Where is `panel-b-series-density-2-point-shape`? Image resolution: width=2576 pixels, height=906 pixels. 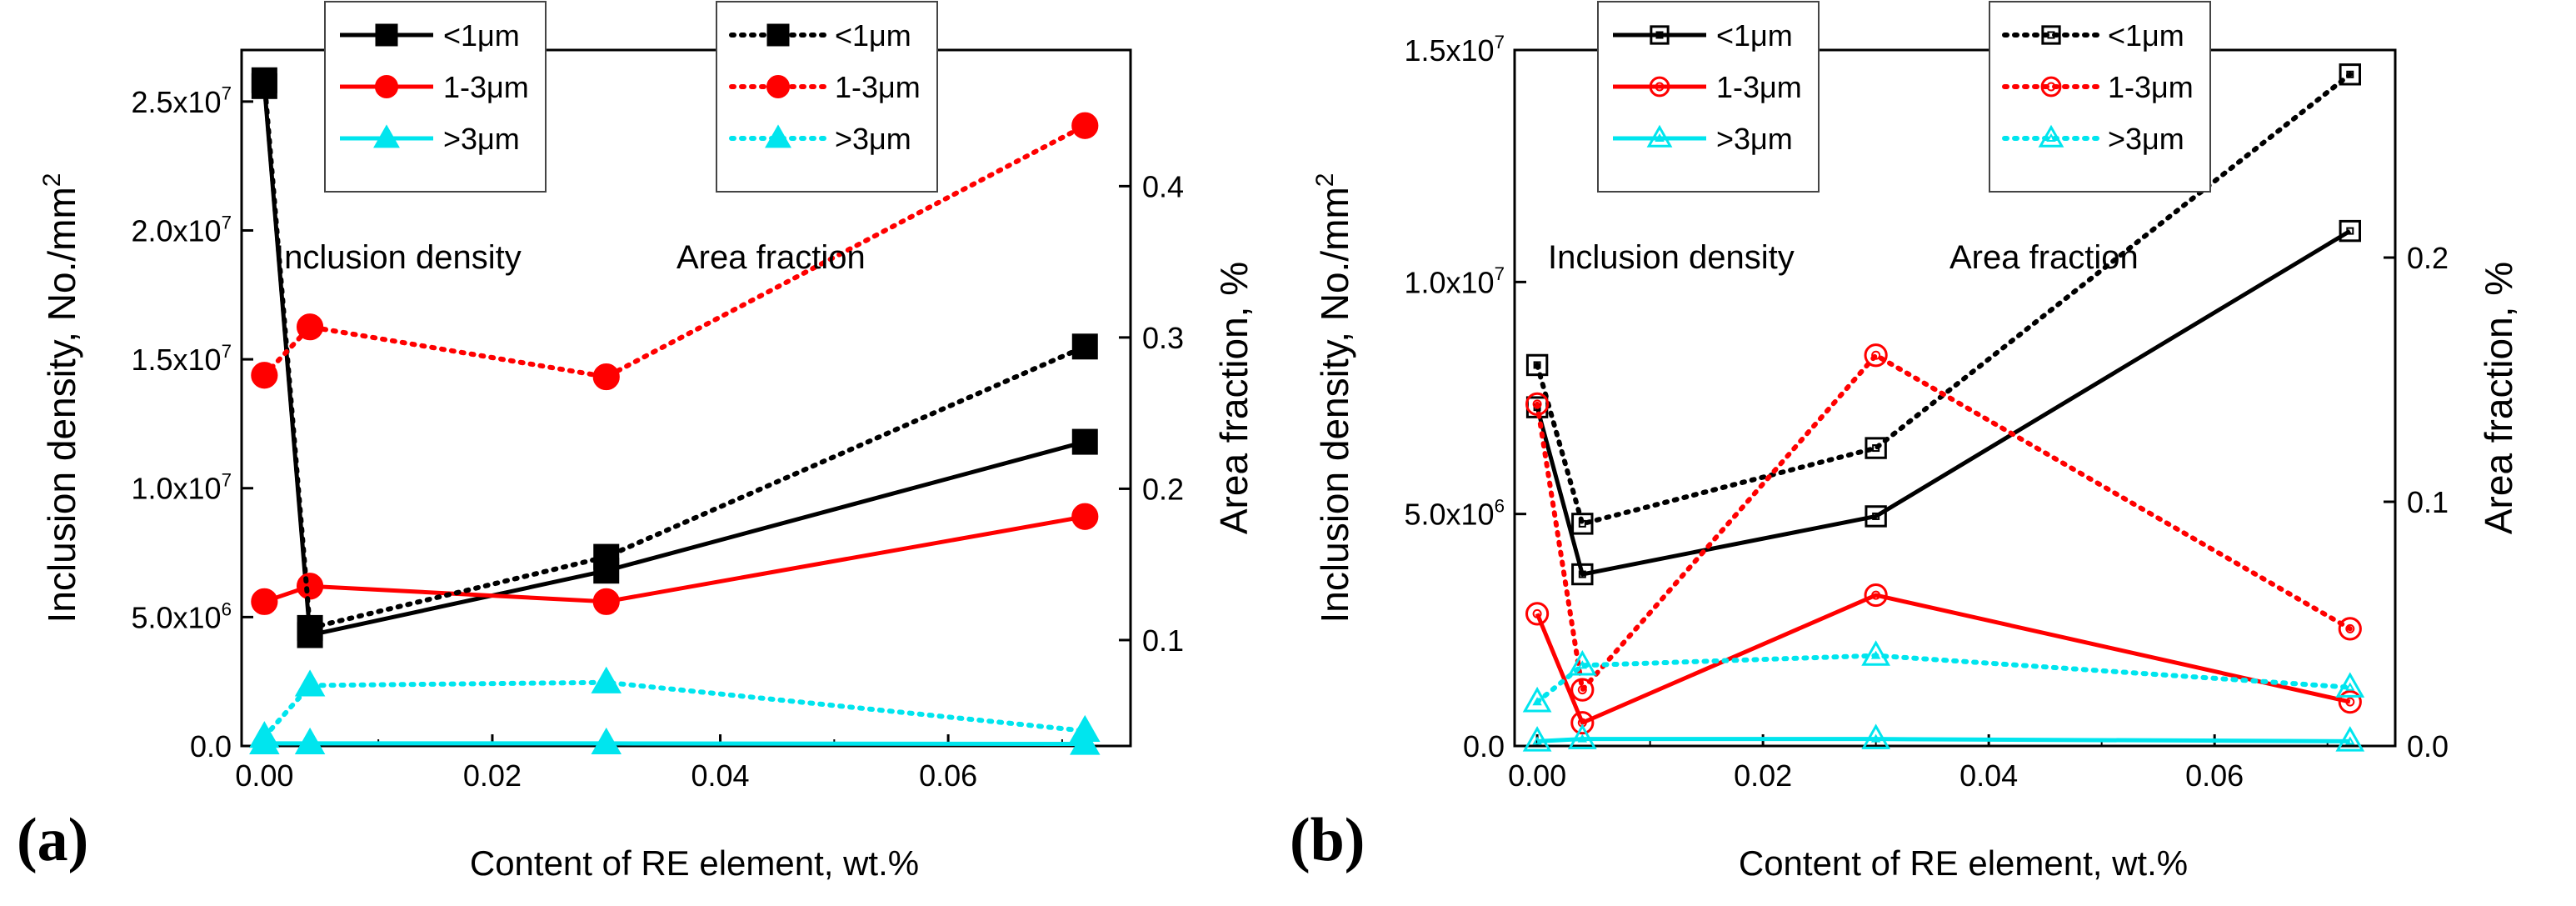 panel-b-series-density-2-point-shape is located at coordinates (1876, 736).